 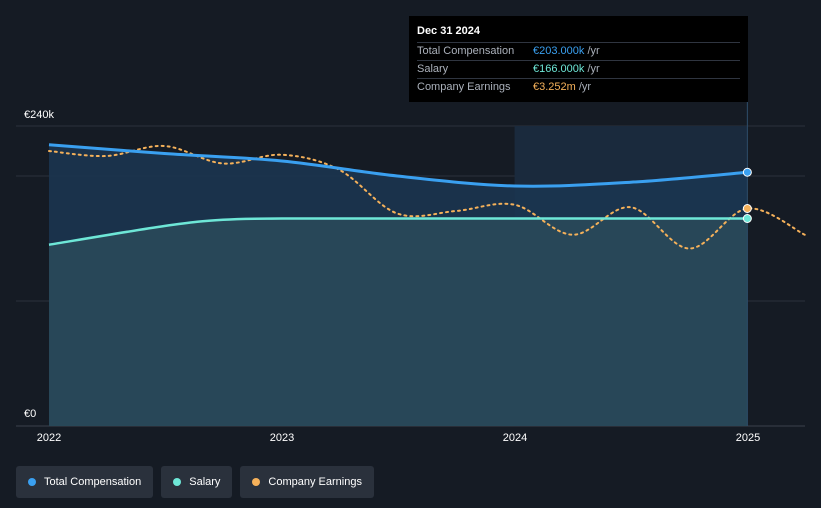 I want to click on tooltip-value: €3.252m, so click(x=554, y=87).